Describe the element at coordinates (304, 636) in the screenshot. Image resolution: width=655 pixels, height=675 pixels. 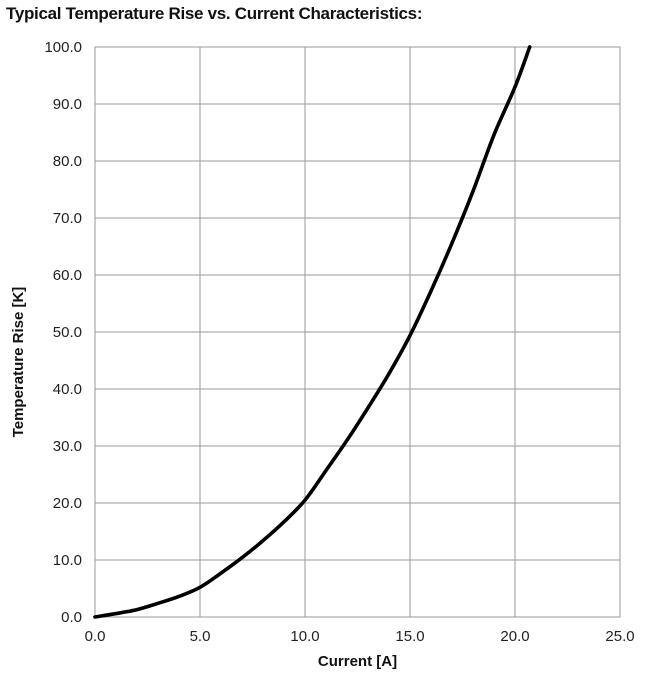
I see `x-tick-label: 10.0` at that location.